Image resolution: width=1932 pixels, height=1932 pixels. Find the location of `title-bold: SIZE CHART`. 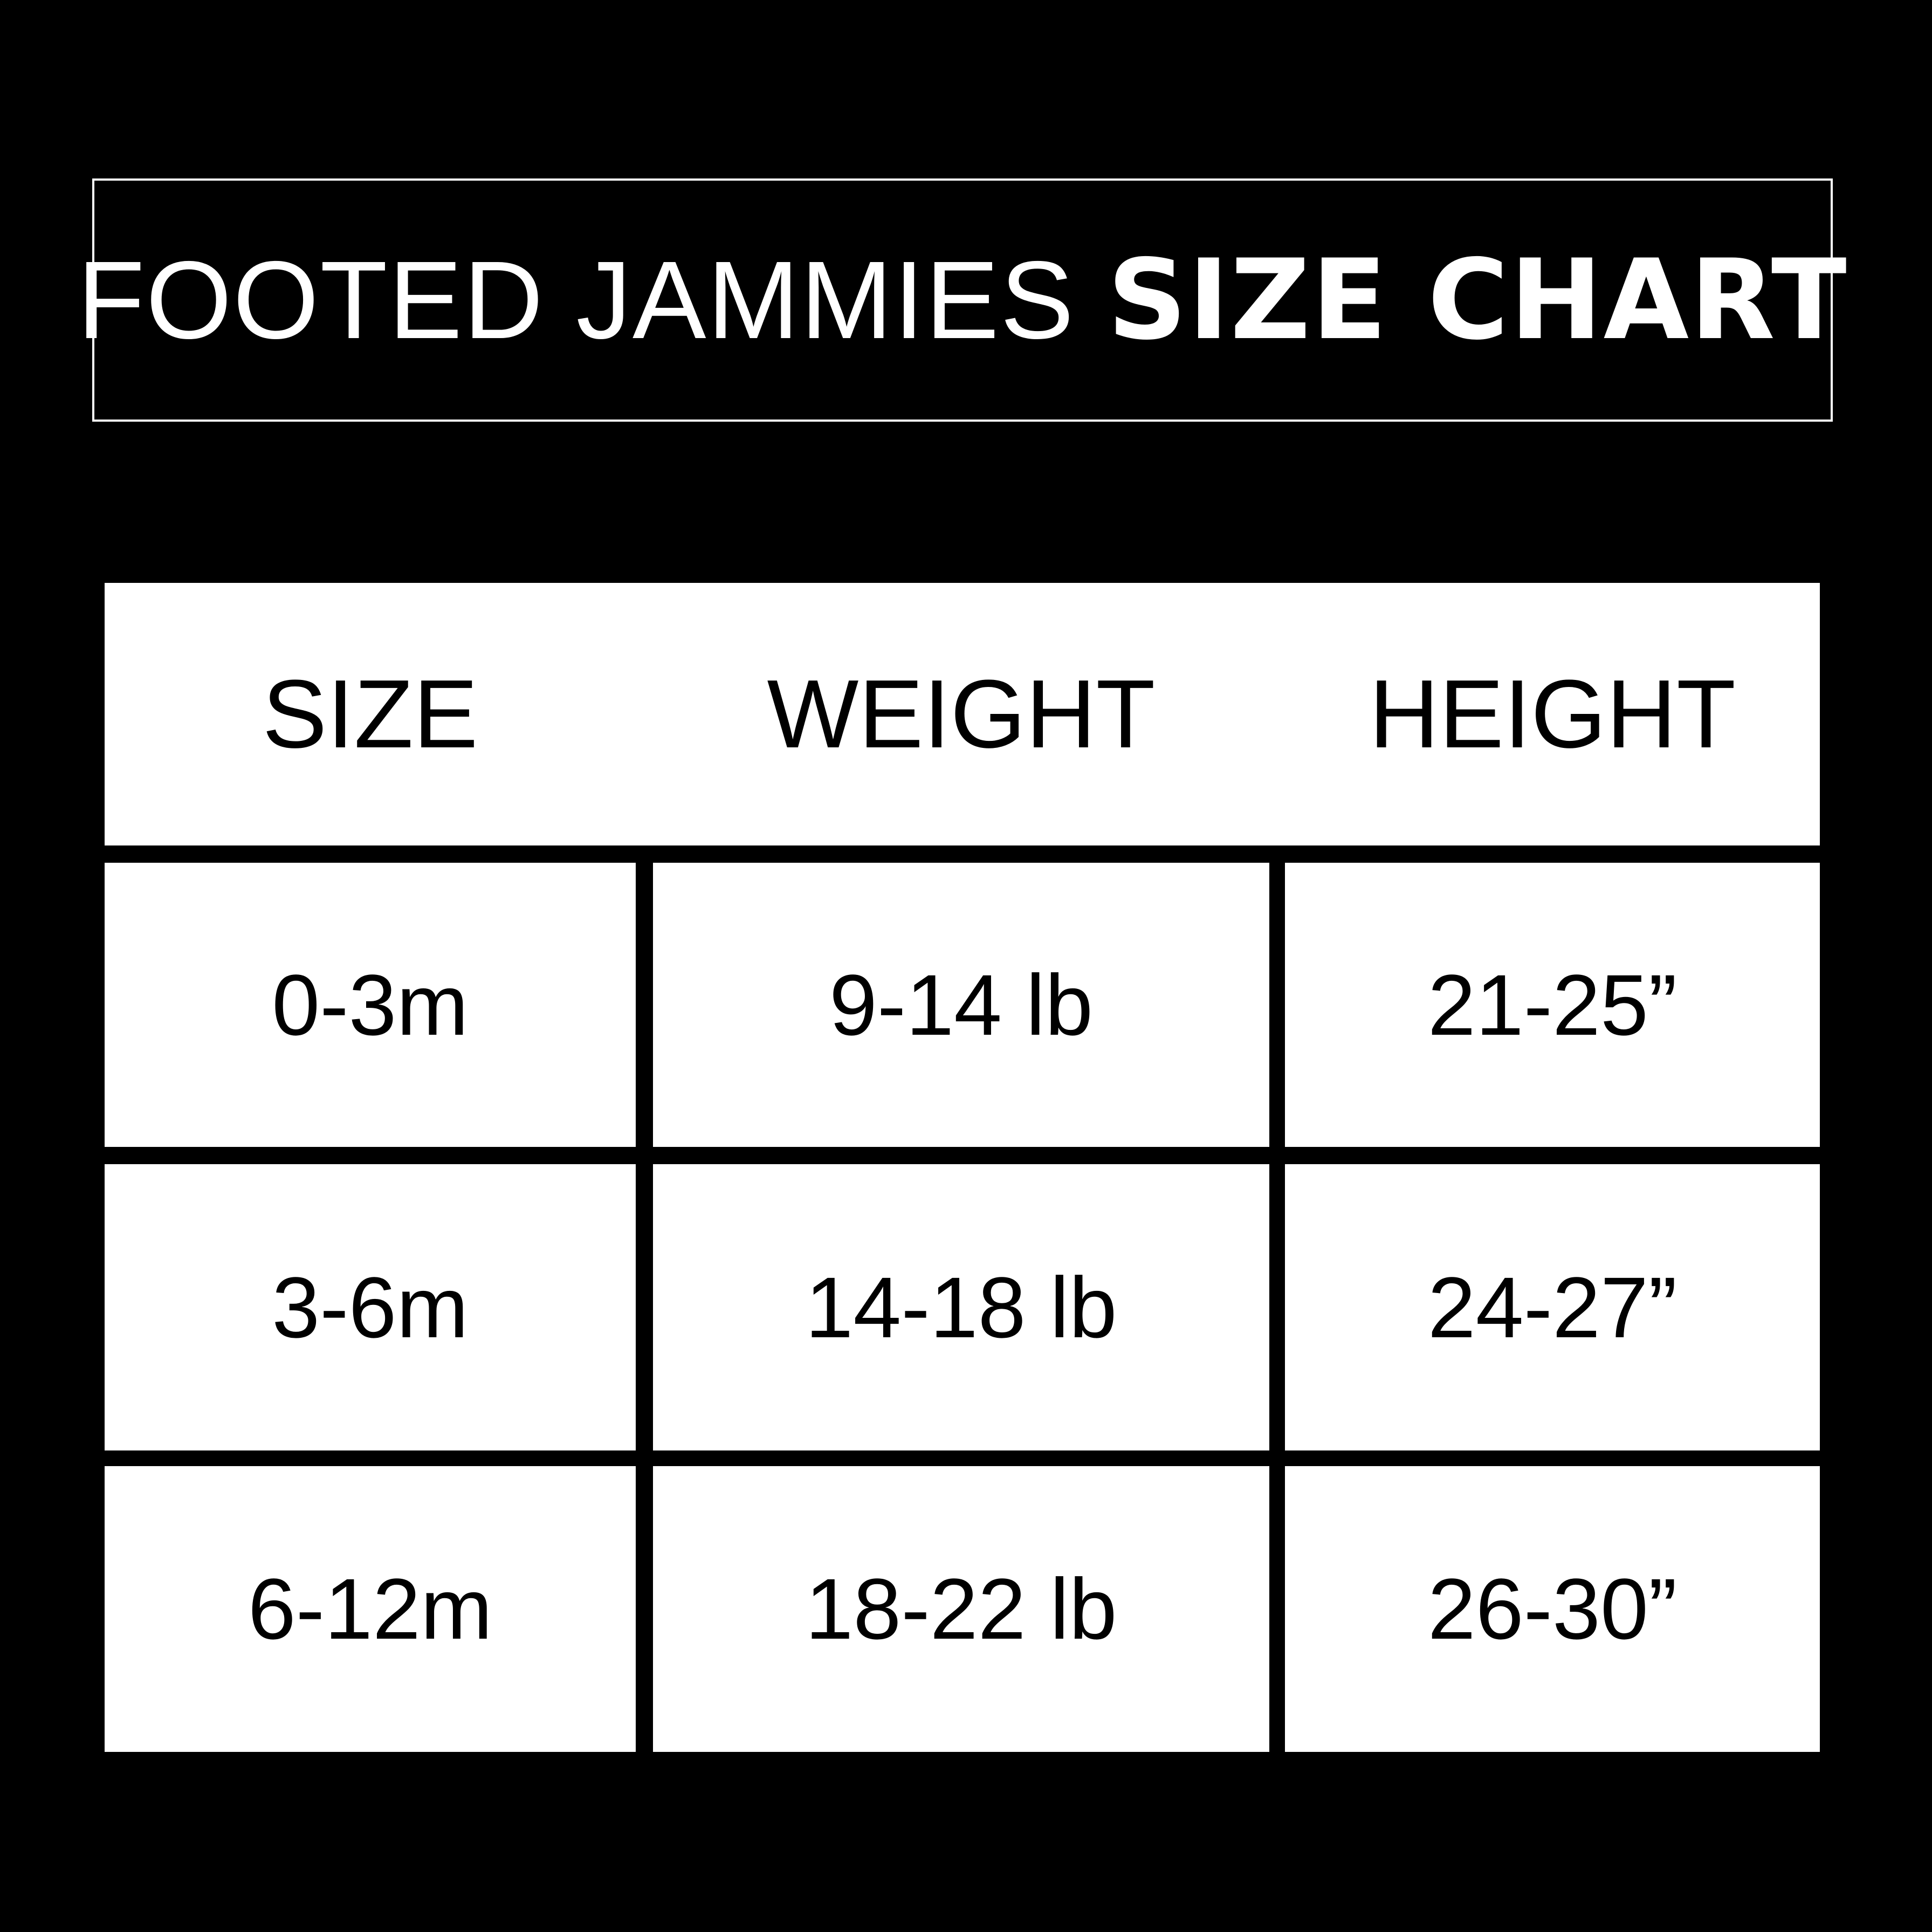

title-bold: SIZE CHART is located at coordinates (1477, 300).